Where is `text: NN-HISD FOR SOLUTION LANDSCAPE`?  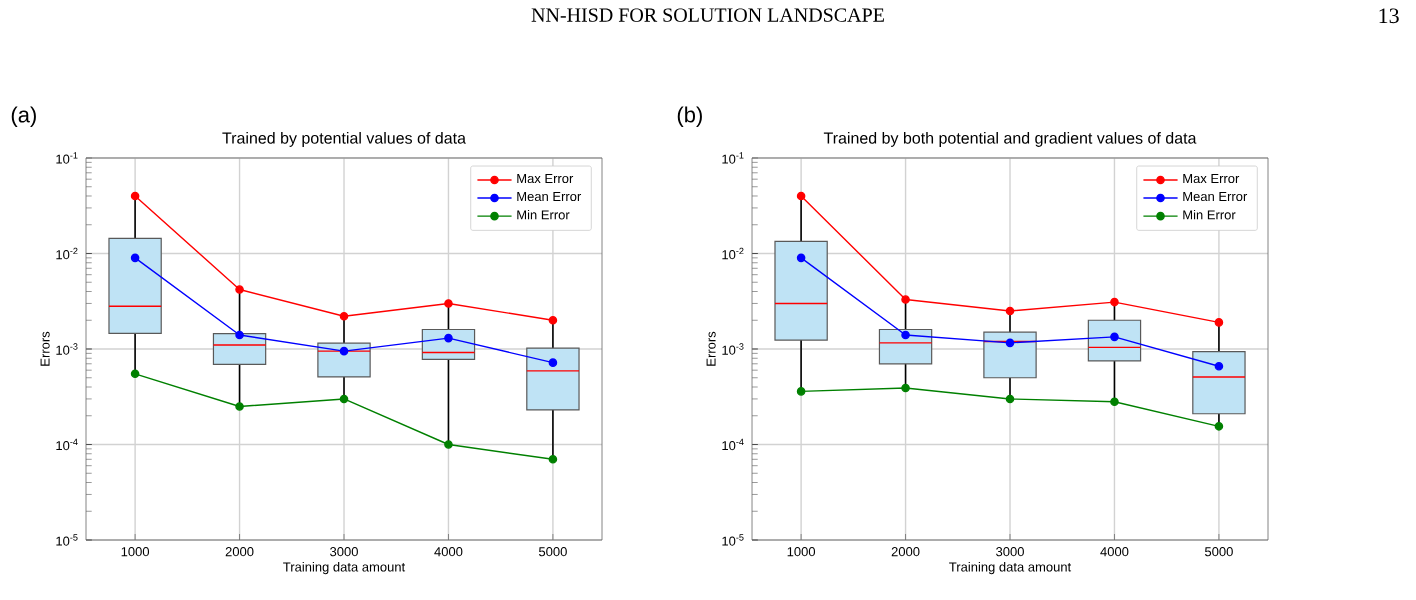
text: NN-HISD FOR SOLUTION LANDSCAPE is located at coordinates (707, 15).